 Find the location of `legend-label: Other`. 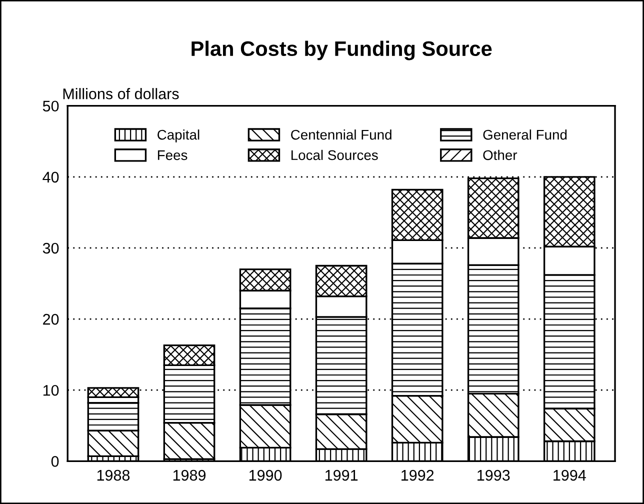

legend-label: Other is located at coordinates (500, 155).